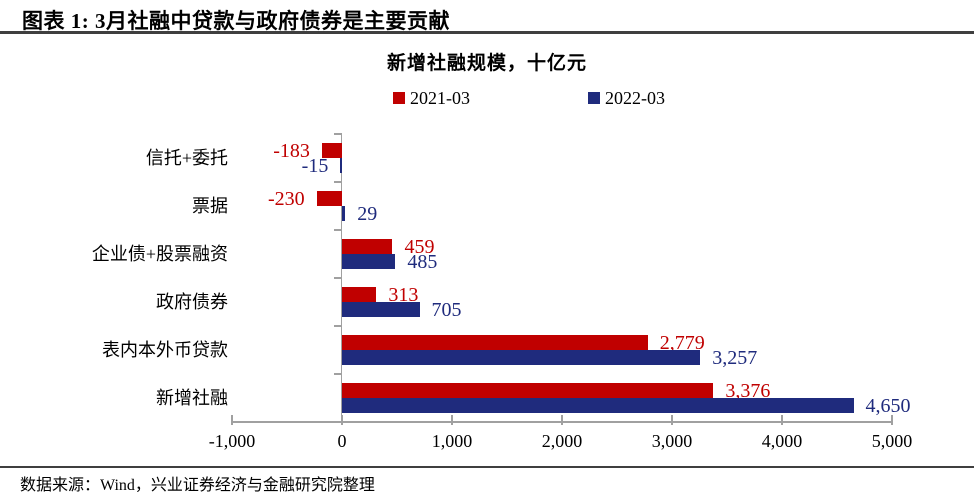 This screenshot has width=974, height=500. Describe the element at coordinates (486, 63) in the screenshot. I see `chart-title: 新增社融规模，十亿元` at that location.